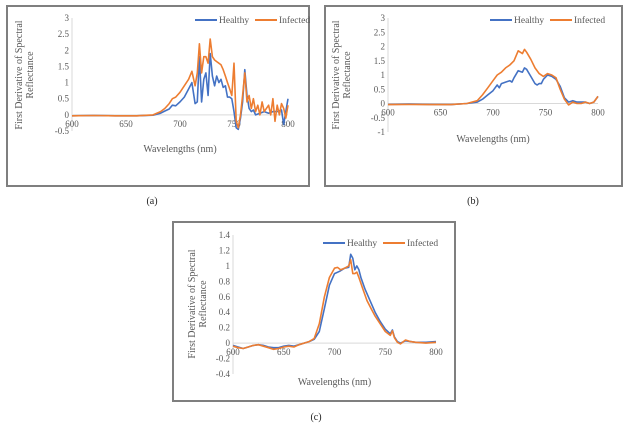  Describe the element at coordinates (152, 201) in the screenshot. I see `panel-label-a: (a)` at that location.